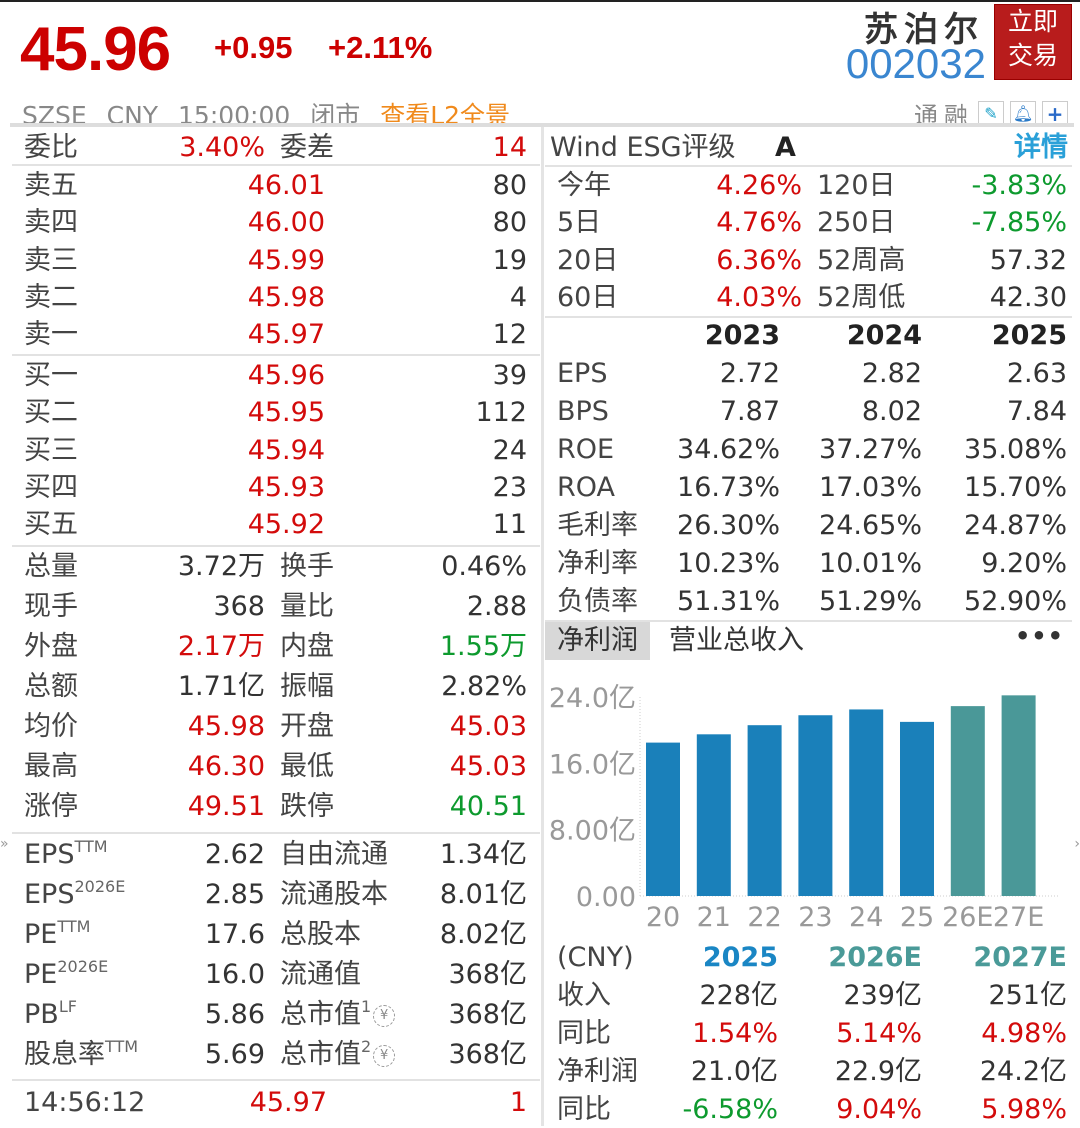  I want to click on bid-price: 45.93, so click(286, 487).